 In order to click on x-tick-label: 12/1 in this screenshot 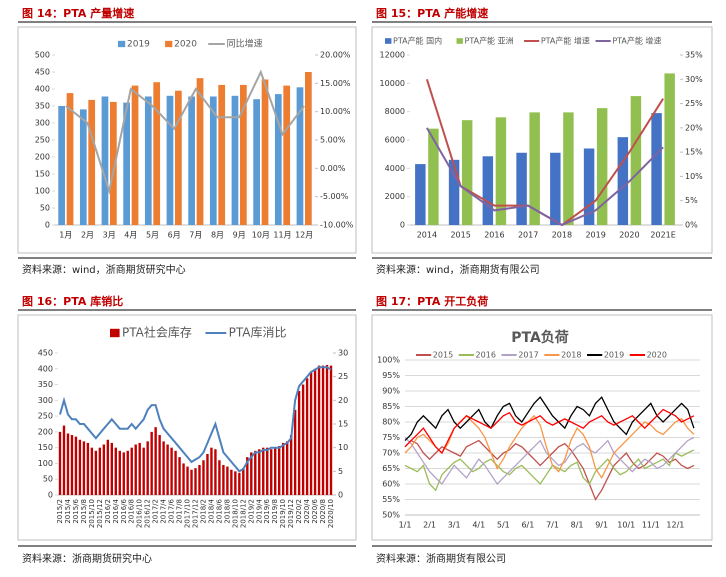, I will do `click(675, 525)`.